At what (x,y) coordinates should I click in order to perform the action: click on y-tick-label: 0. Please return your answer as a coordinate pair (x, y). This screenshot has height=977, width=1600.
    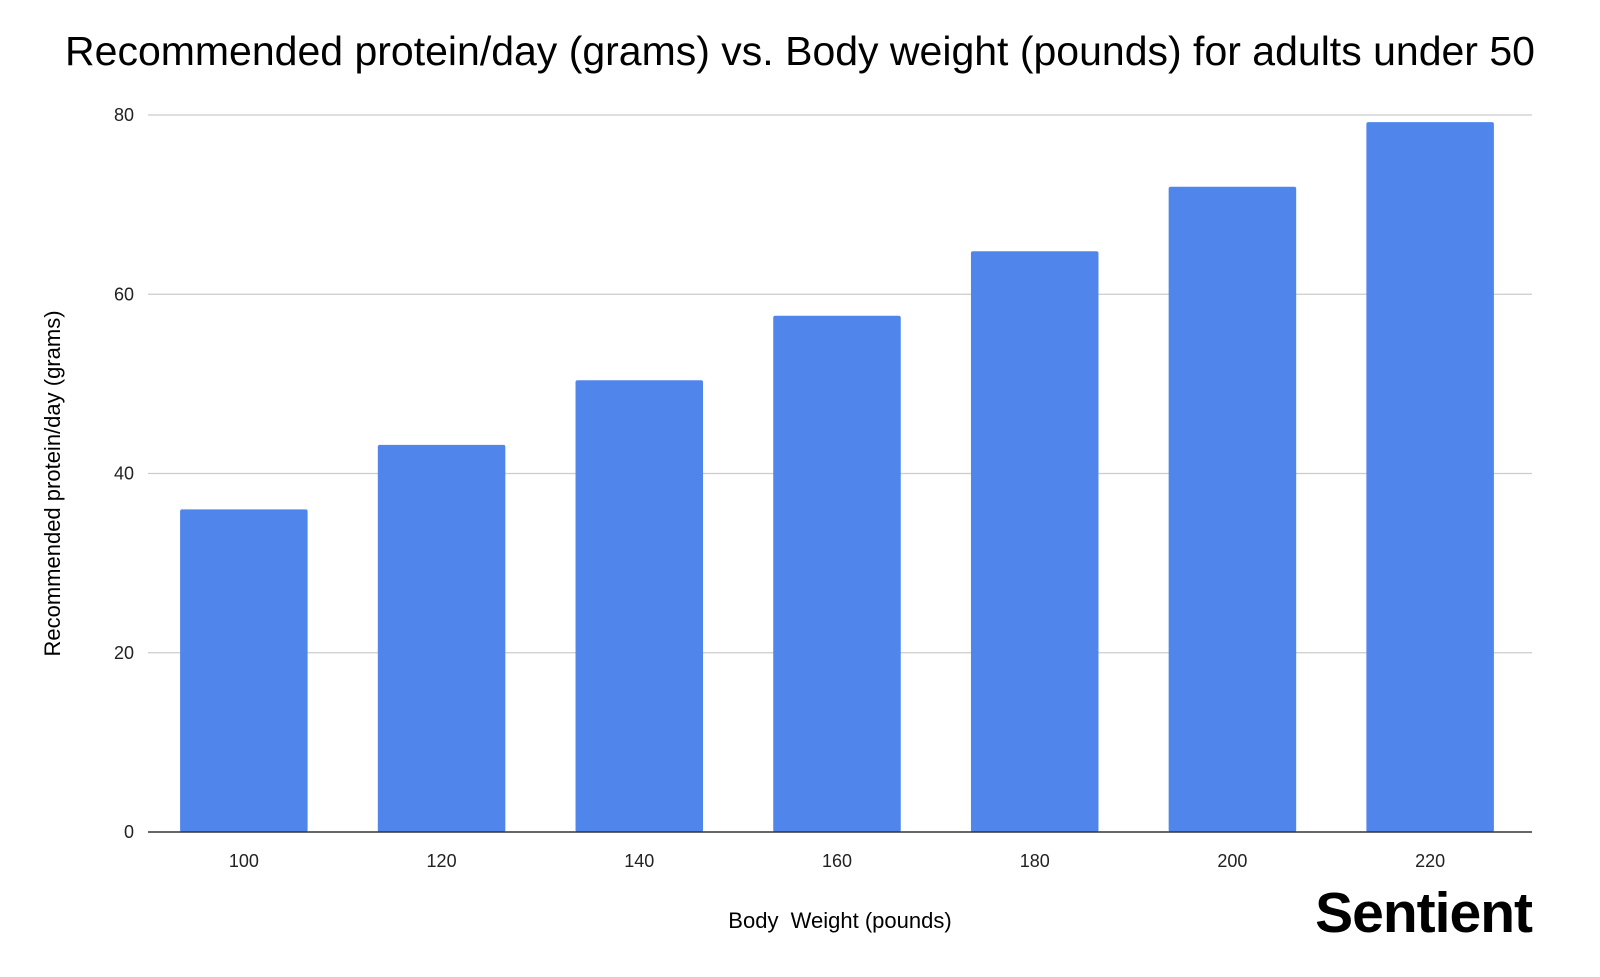
    Looking at the image, I should click on (129, 832).